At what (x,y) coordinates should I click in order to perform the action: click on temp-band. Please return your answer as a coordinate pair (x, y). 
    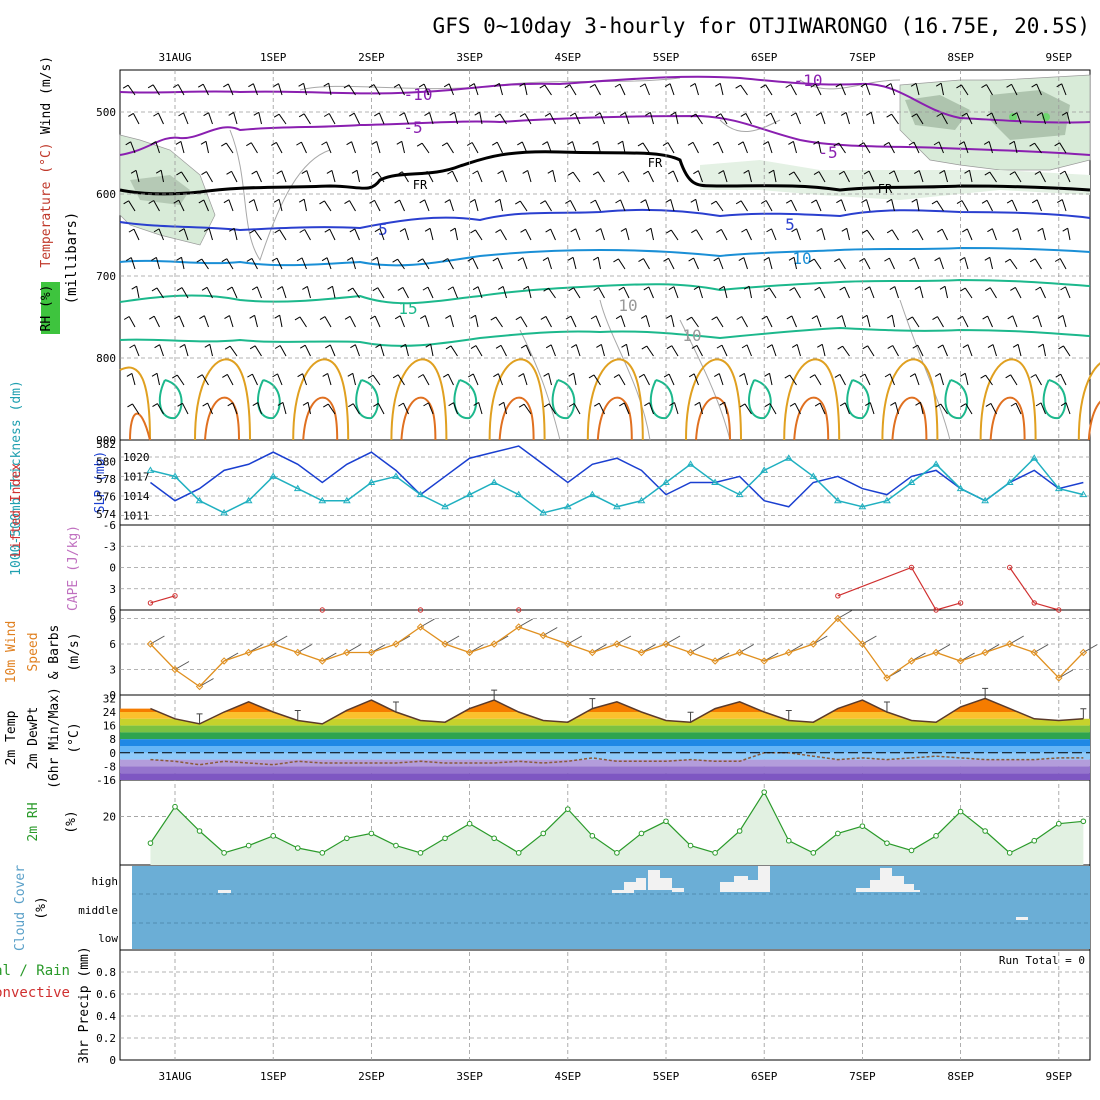
    Looking at the image, I should click on (605, 770).